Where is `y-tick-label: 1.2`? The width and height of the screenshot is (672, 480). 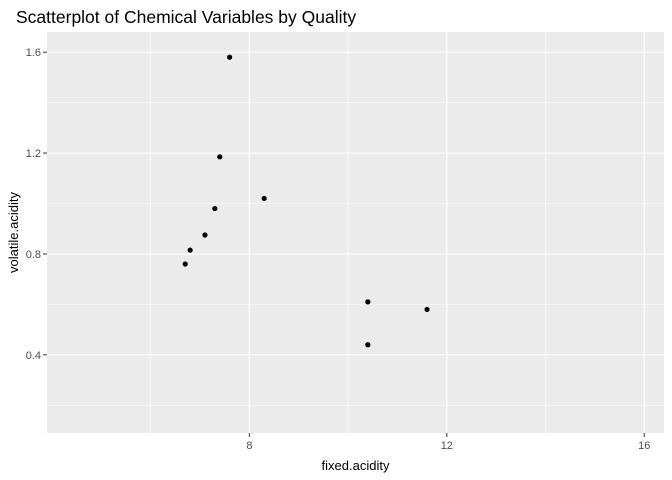
y-tick-label: 1.2 is located at coordinates (33, 154).